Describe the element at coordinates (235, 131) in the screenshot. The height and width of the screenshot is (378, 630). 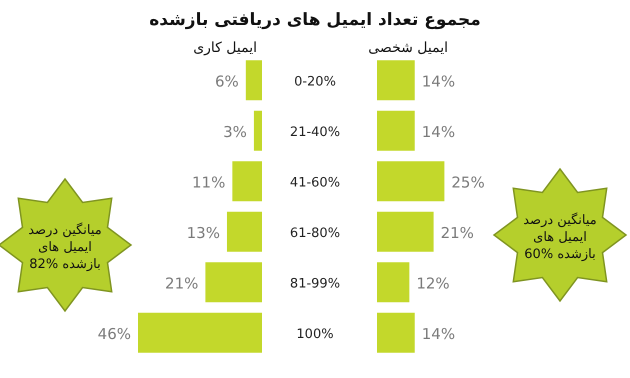
I see `data-label: 3%` at that location.